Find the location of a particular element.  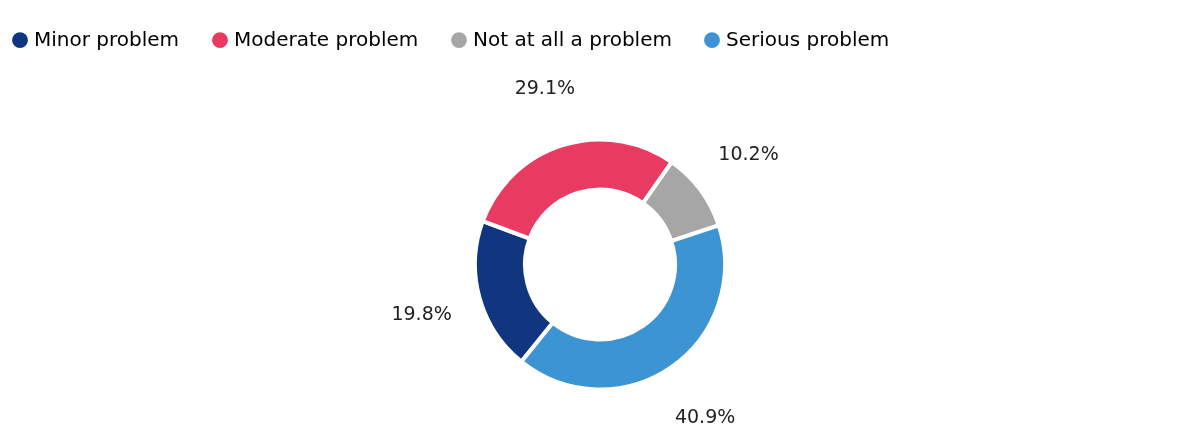

data-label: 10.2% is located at coordinates (748, 153).